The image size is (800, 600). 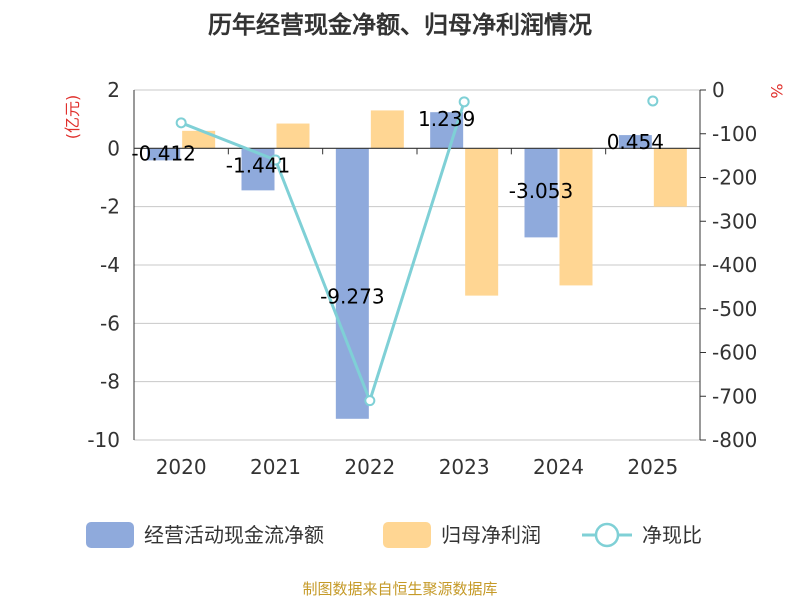 What do you see at coordinates (734, 265) in the screenshot?
I see `right-tick-label: -400` at bounding box center [734, 265].